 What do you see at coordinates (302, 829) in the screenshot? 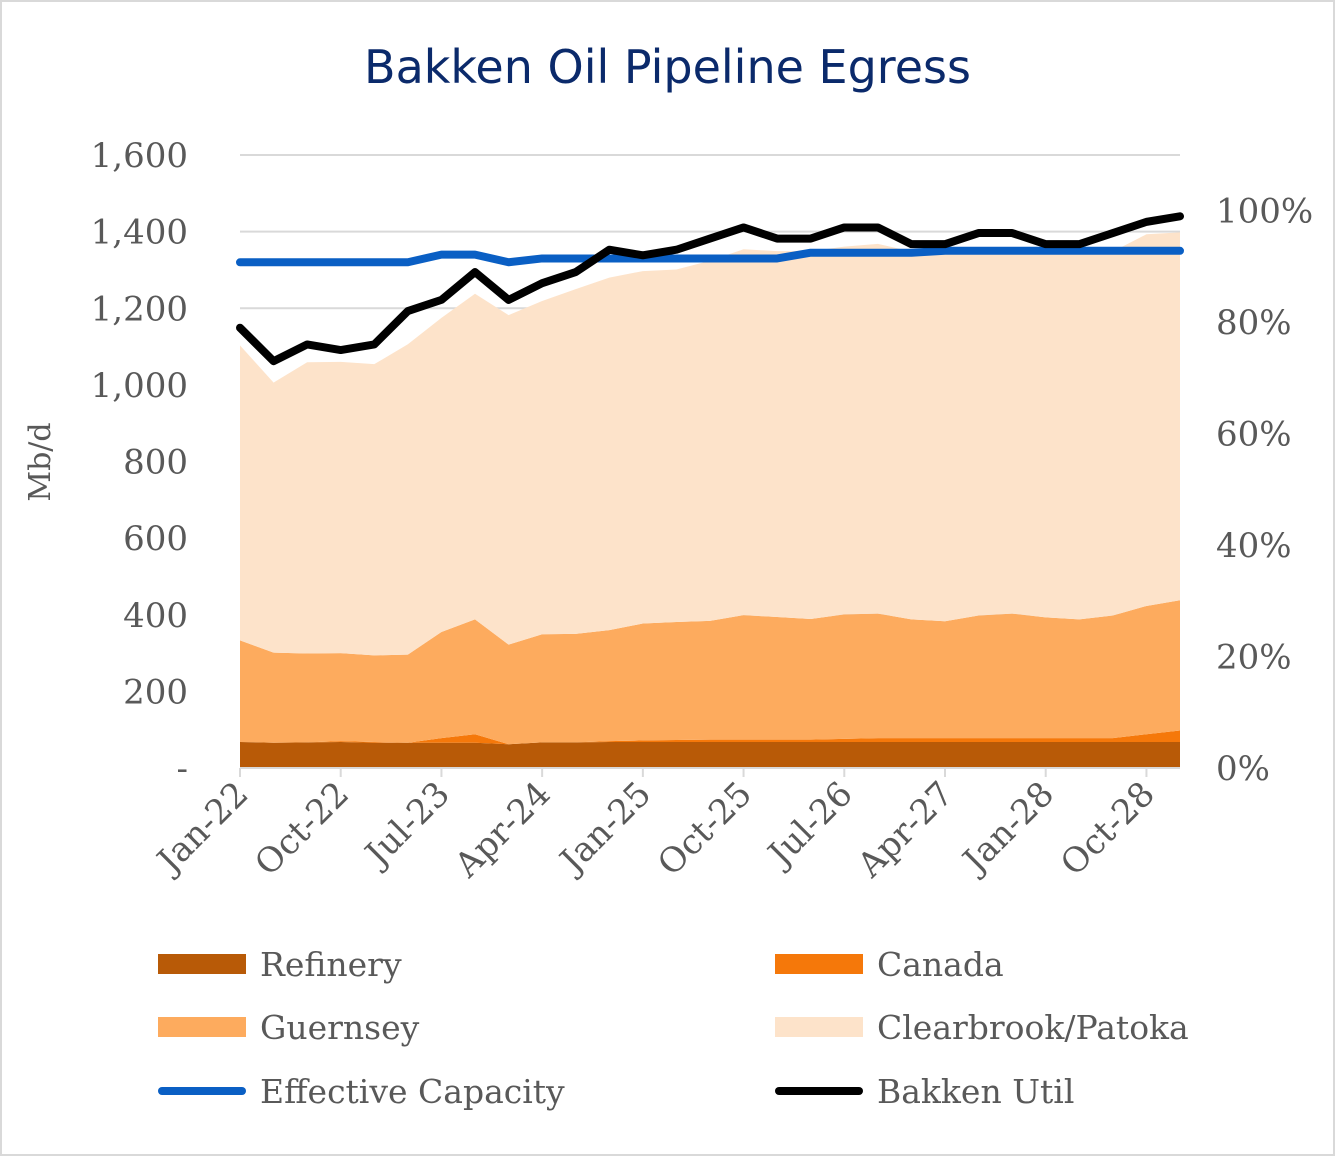
I see `x-tick-label: Oct-22` at bounding box center [302, 829].